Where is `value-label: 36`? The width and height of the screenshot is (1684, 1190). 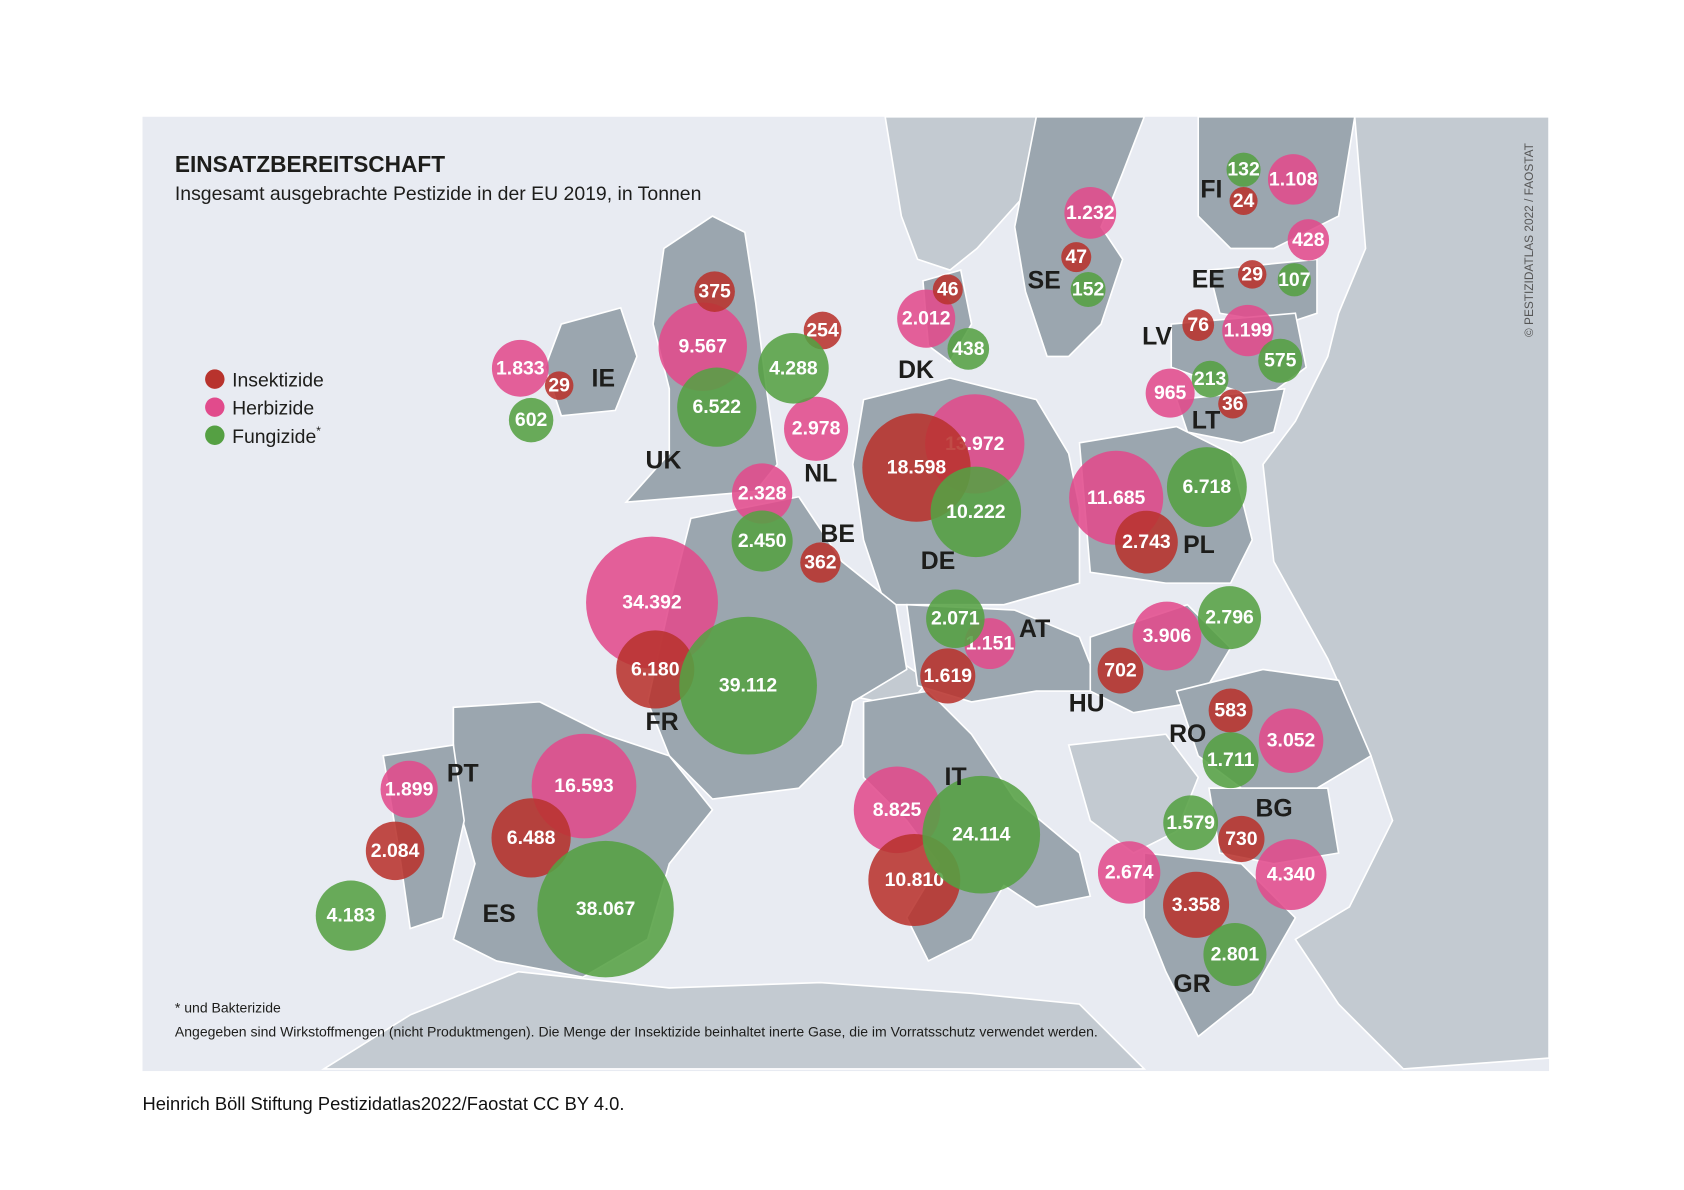 value-label: 36 is located at coordinates (1233, 404).